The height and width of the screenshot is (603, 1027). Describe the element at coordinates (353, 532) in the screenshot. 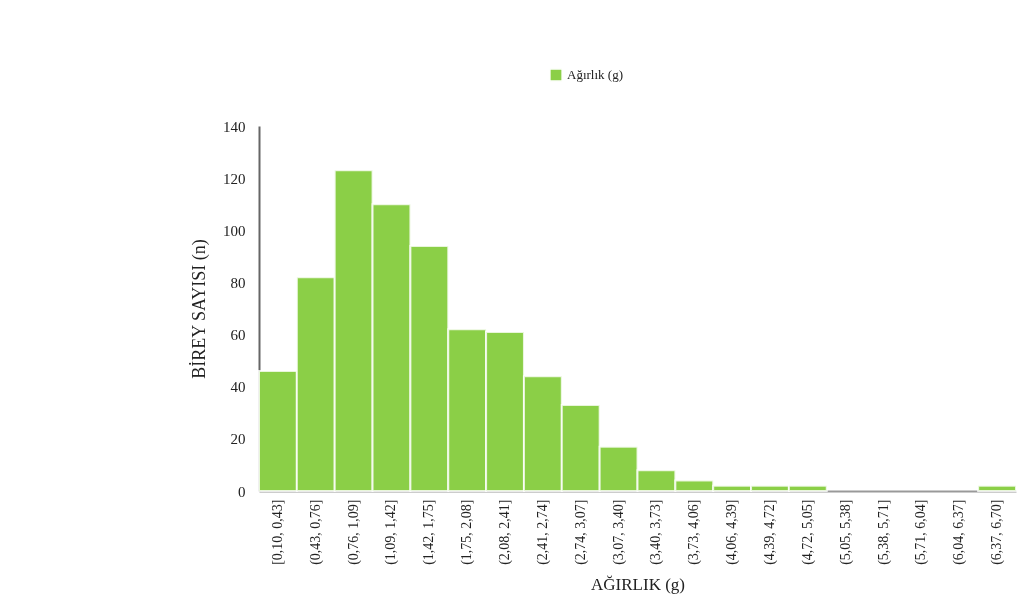

I see `x-tick-label: (0,76, 1,09]` at that location.